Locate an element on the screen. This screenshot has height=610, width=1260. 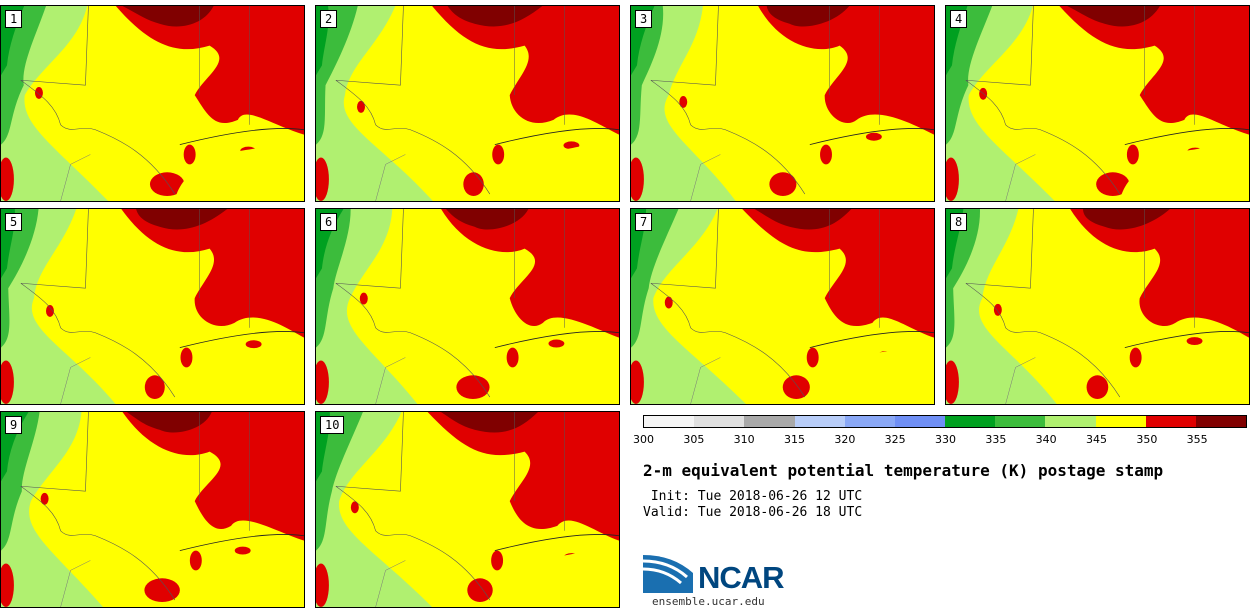
member-label: 1 is located at coordinates (14, 19).